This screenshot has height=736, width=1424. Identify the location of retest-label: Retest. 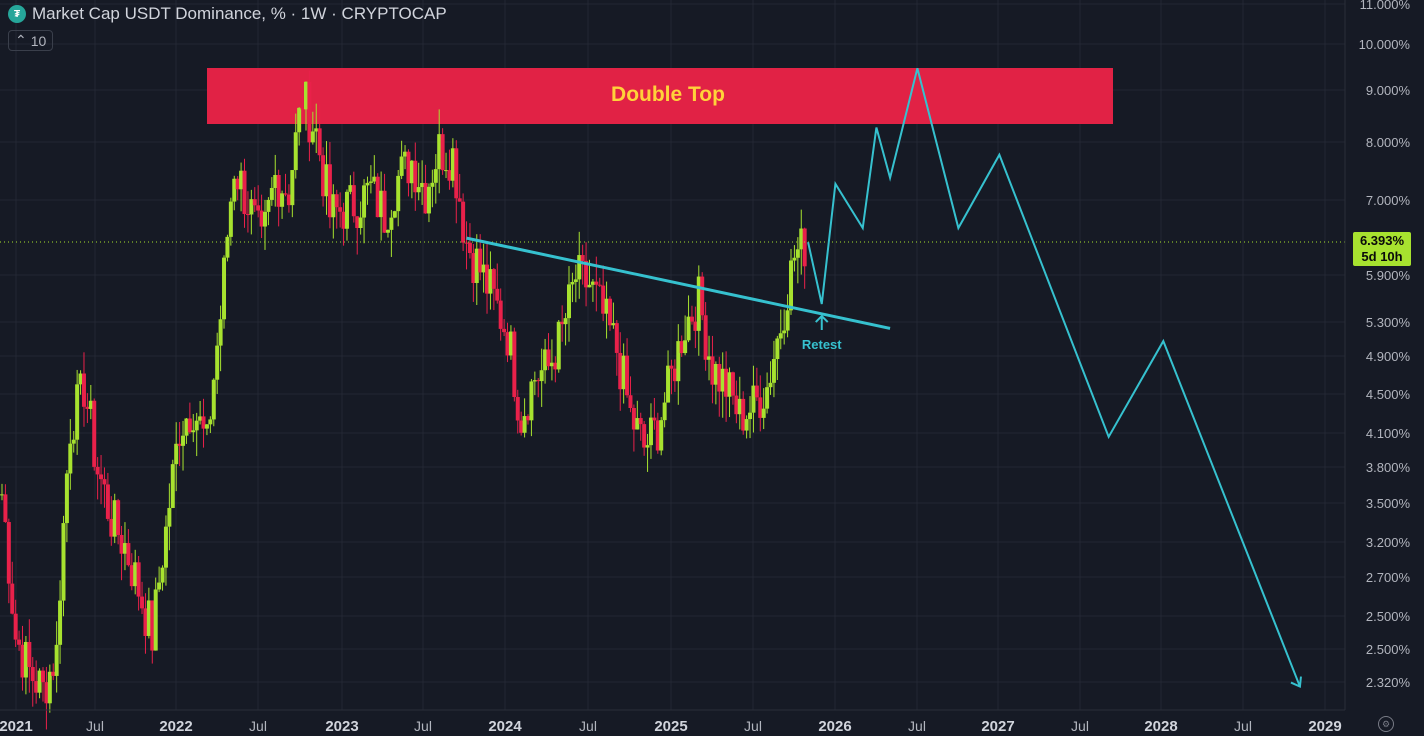
(822, 344).